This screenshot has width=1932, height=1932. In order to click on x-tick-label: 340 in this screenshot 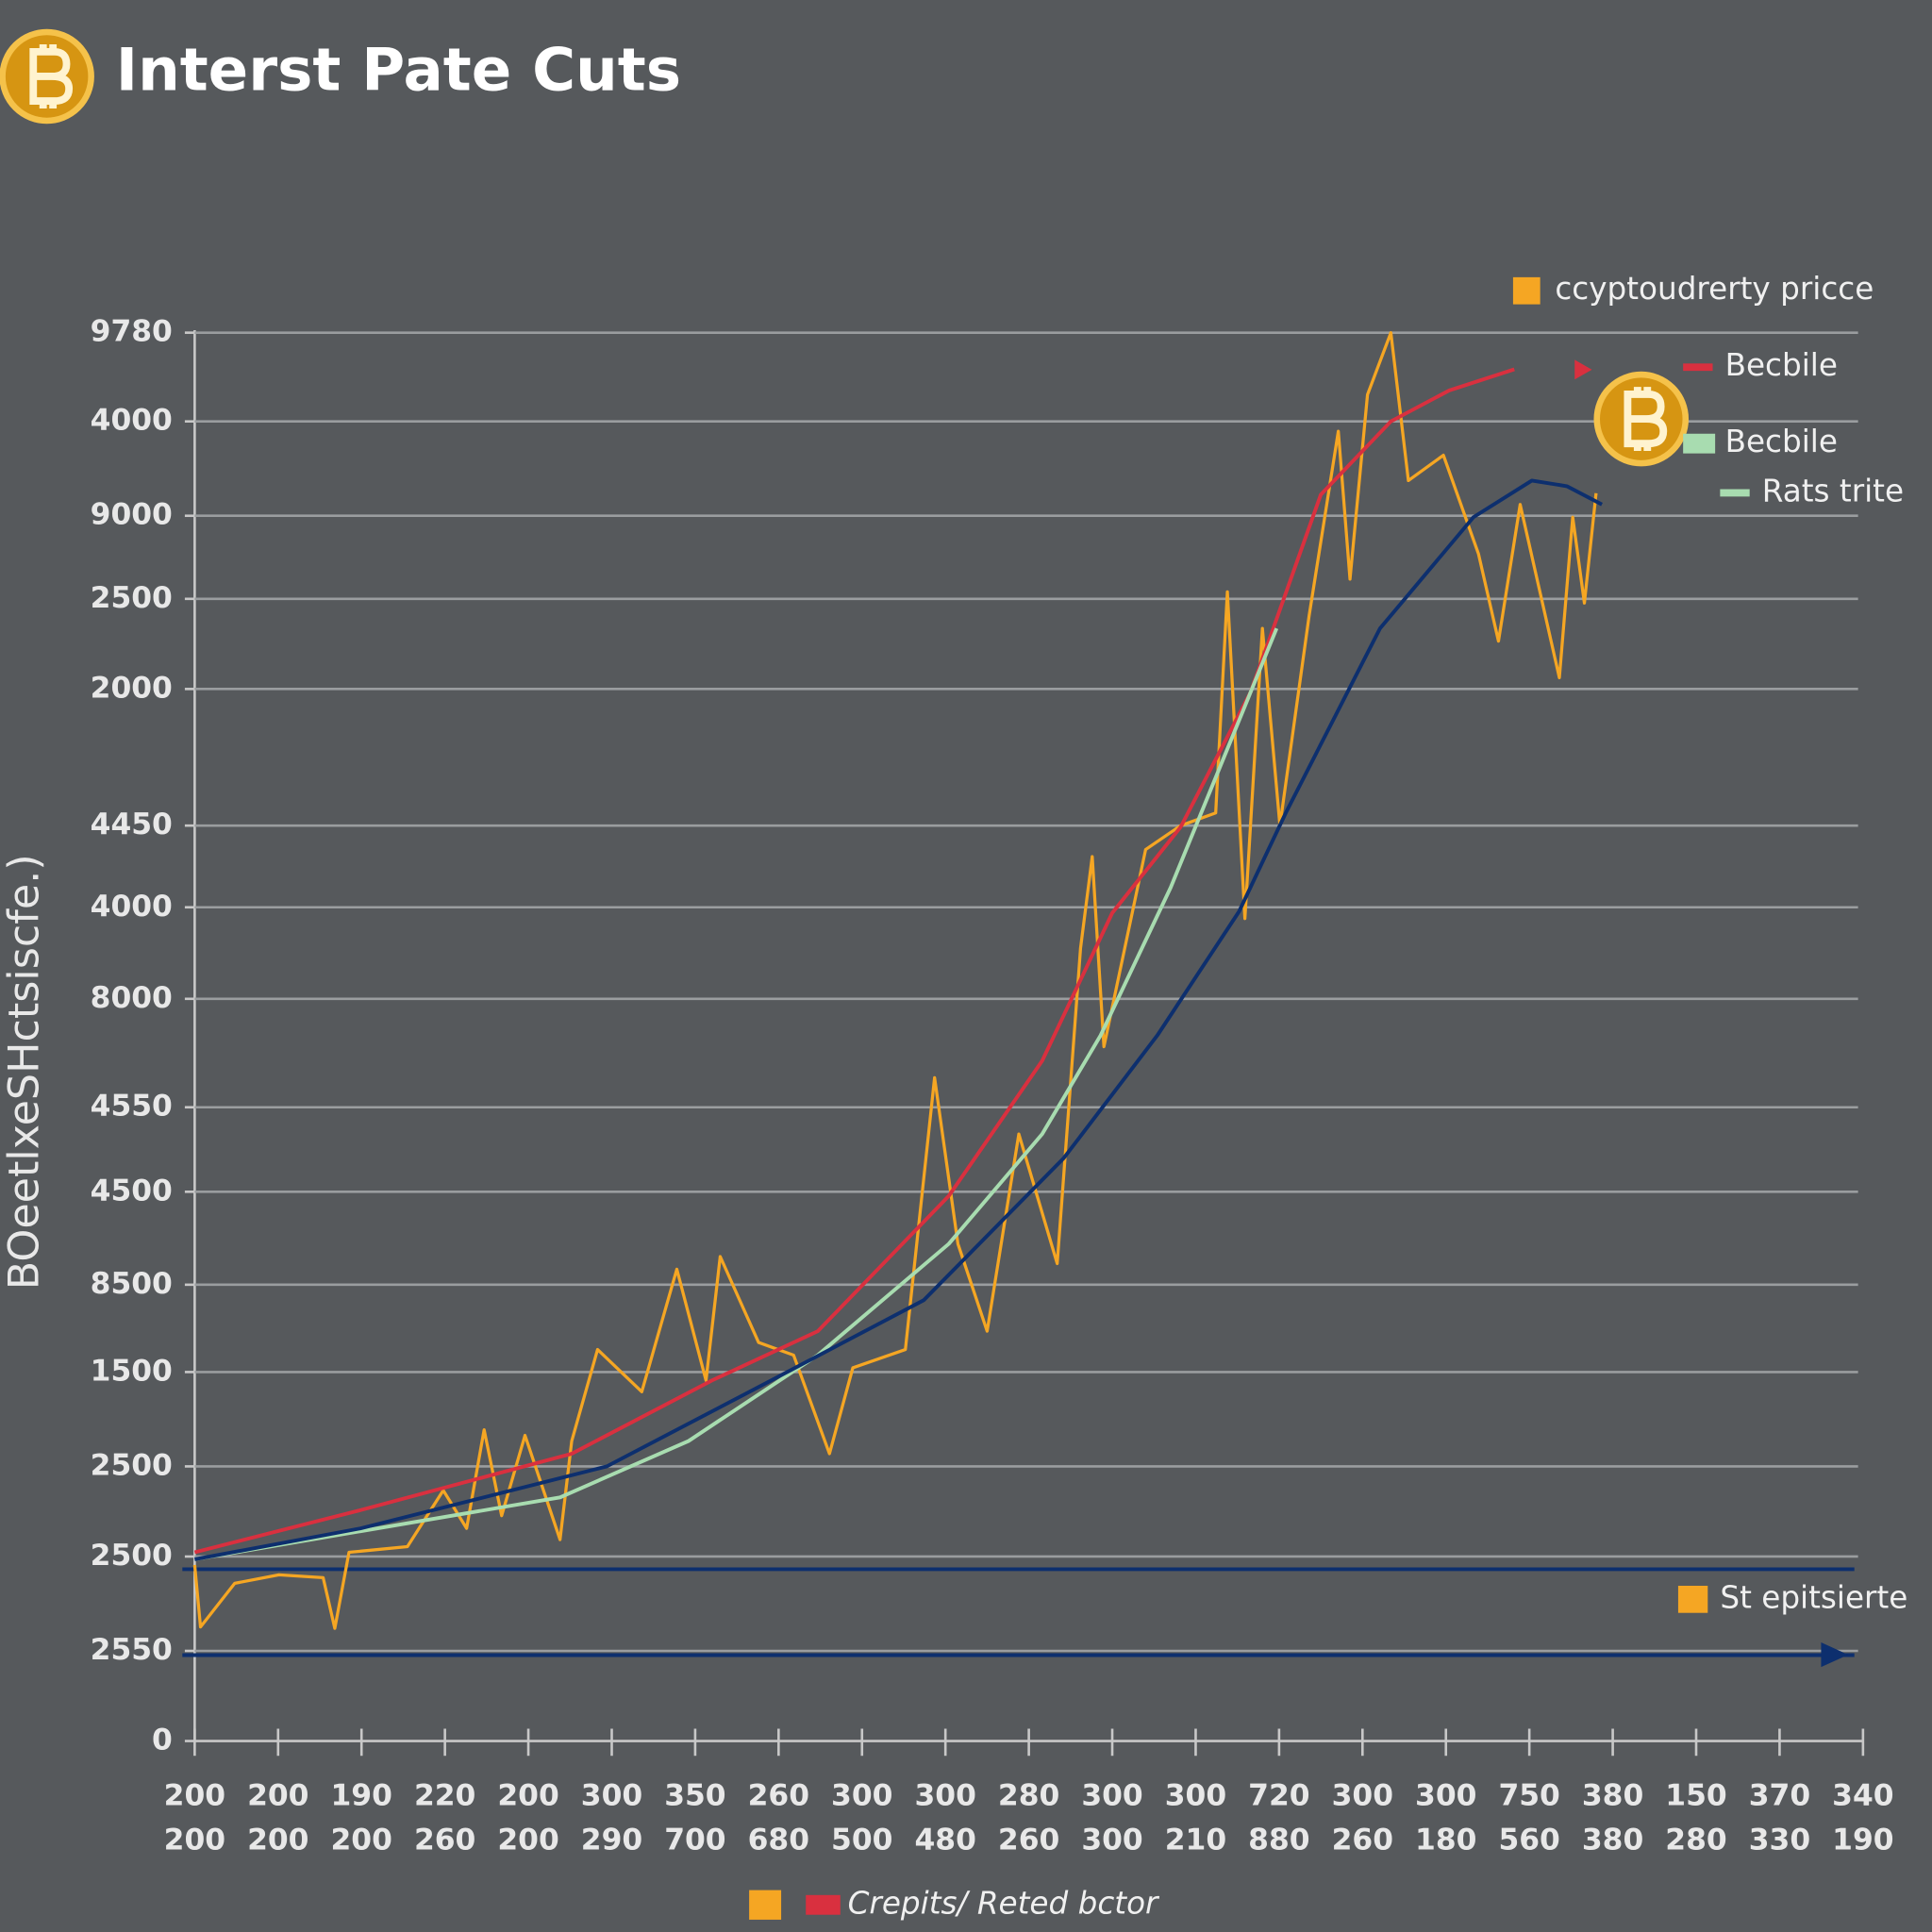, I will do `click(1863, 1795)`.